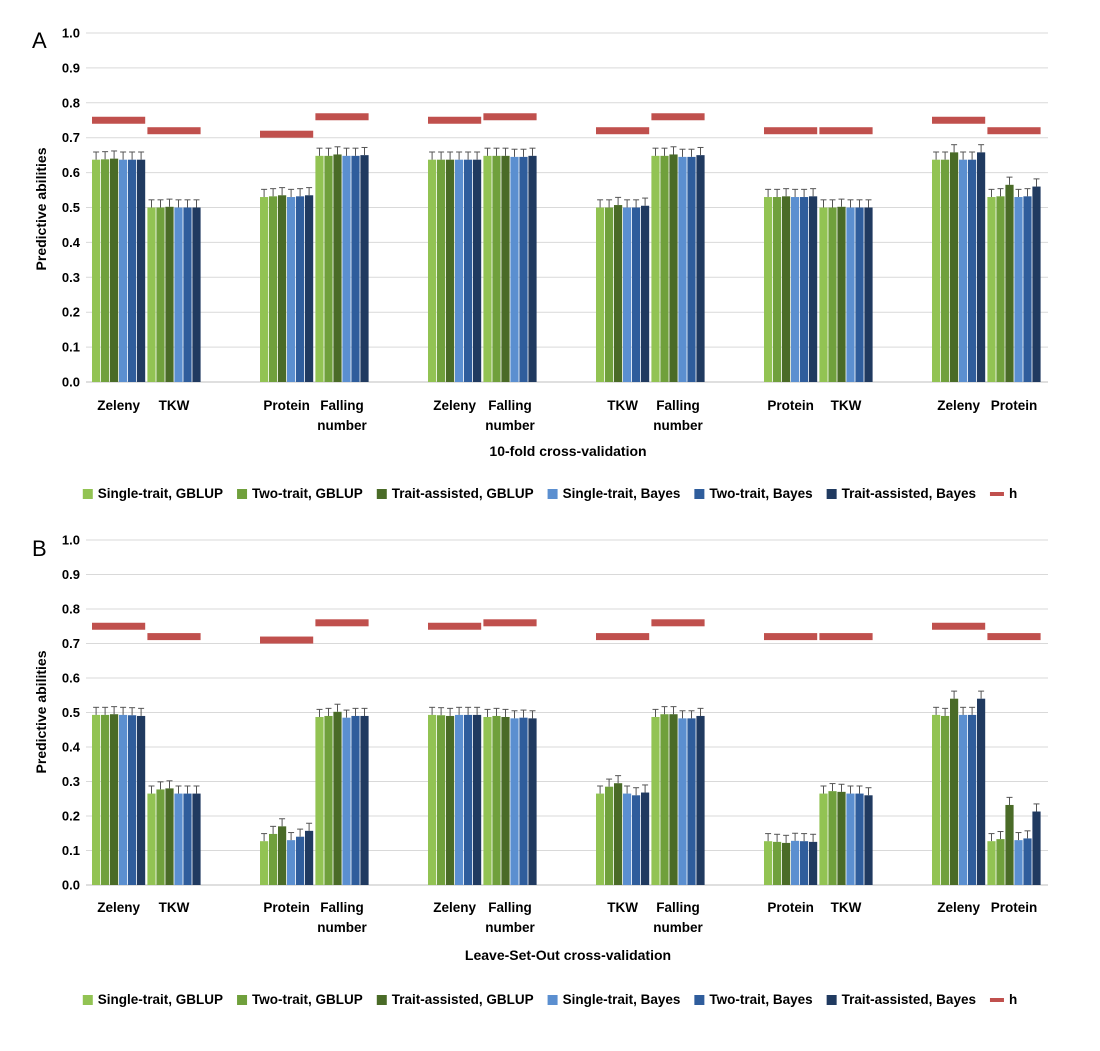  I want to click on legend-item: Two-trait, Bayes, so click(753, 999).